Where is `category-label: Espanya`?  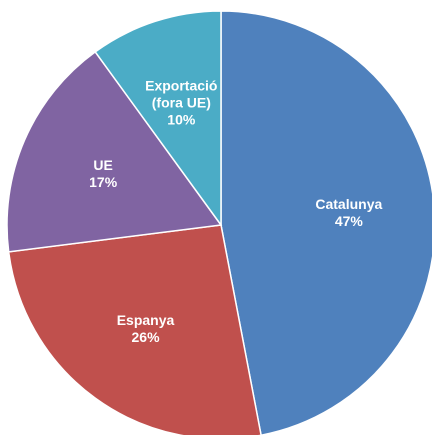 category-label: Espanya is located at coordinates (145, 319).